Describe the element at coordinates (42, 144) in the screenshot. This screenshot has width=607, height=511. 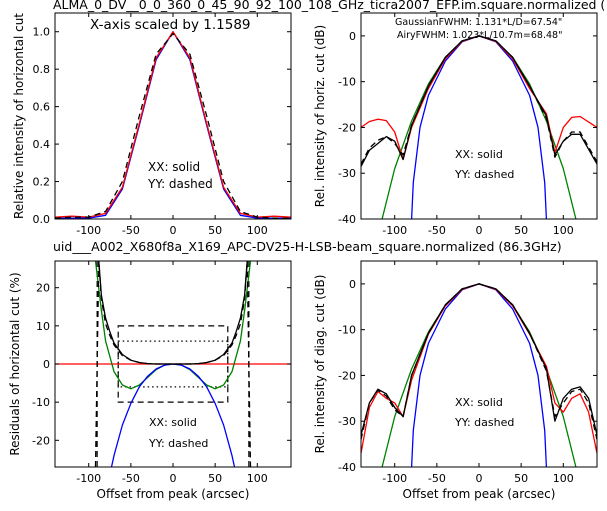
I see `y-tick-label: 0.4` at that location.